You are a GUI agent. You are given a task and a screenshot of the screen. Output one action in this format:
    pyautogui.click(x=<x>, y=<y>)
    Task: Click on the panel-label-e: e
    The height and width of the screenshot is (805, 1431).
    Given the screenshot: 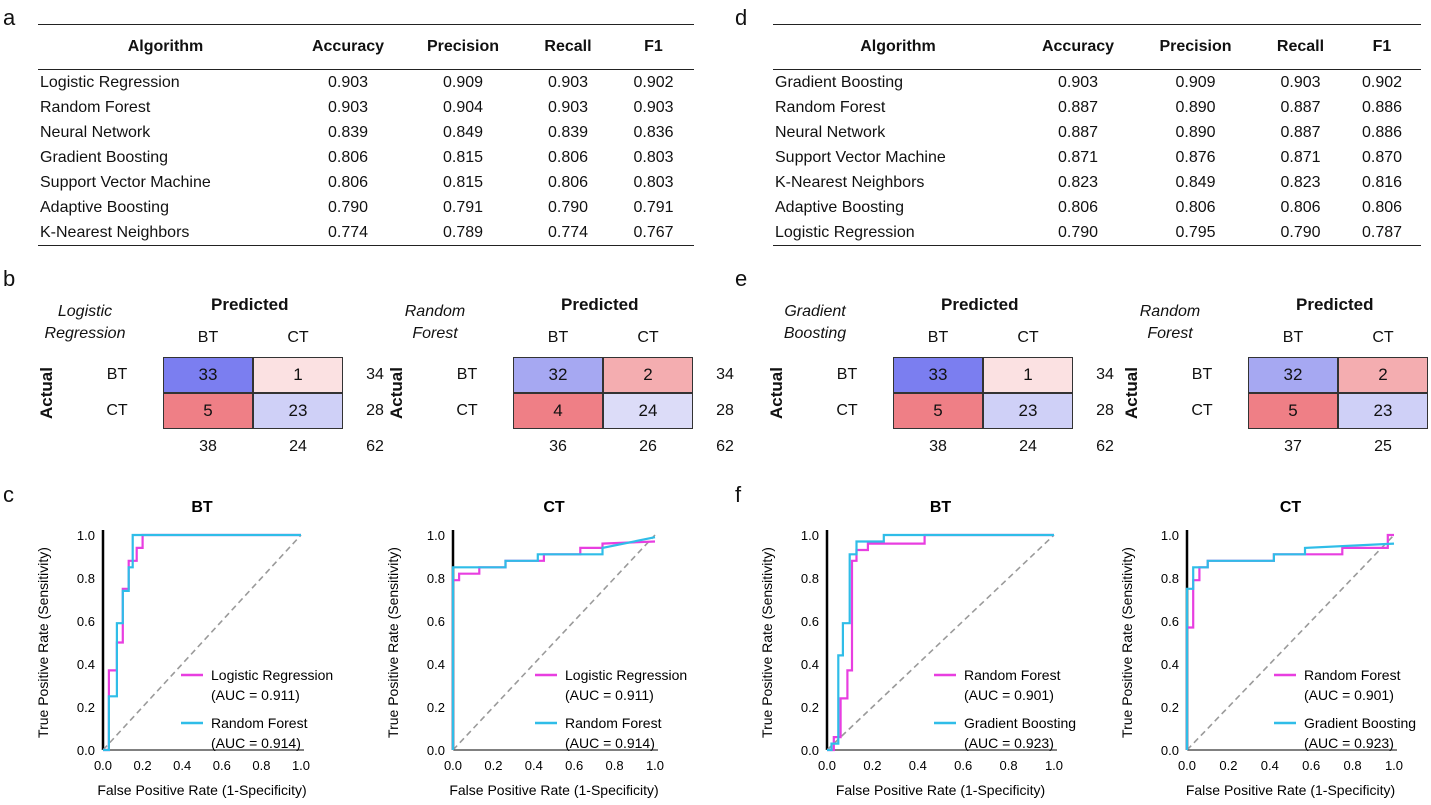 What is the action you would take?
    pyautogui.click(x=741, y=278)
    